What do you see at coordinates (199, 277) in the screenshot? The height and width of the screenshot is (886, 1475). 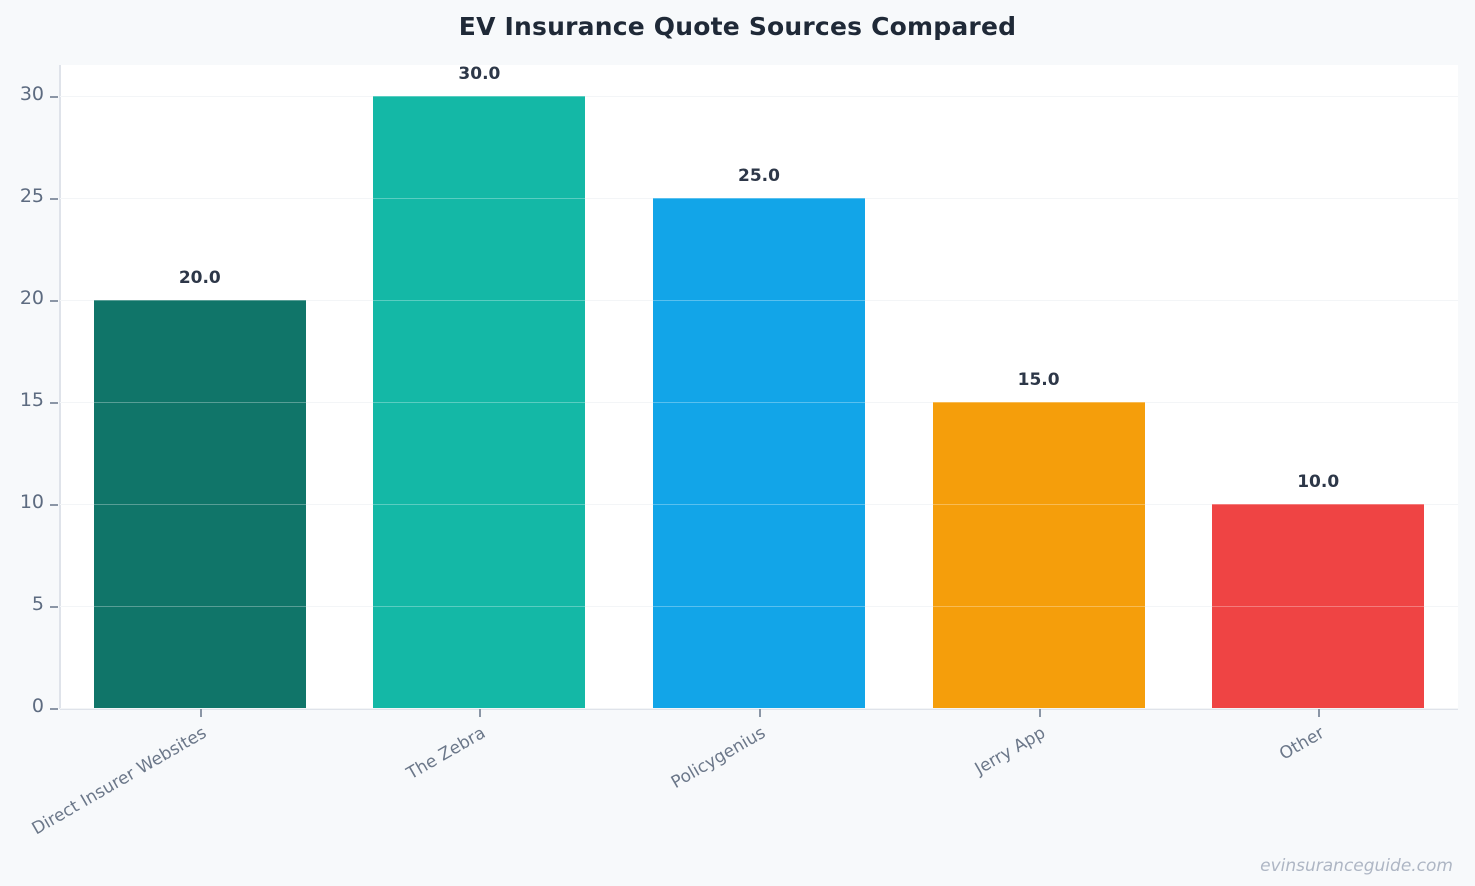 I see `bar-value-label: 20.0` at bounding box center [199, 277].